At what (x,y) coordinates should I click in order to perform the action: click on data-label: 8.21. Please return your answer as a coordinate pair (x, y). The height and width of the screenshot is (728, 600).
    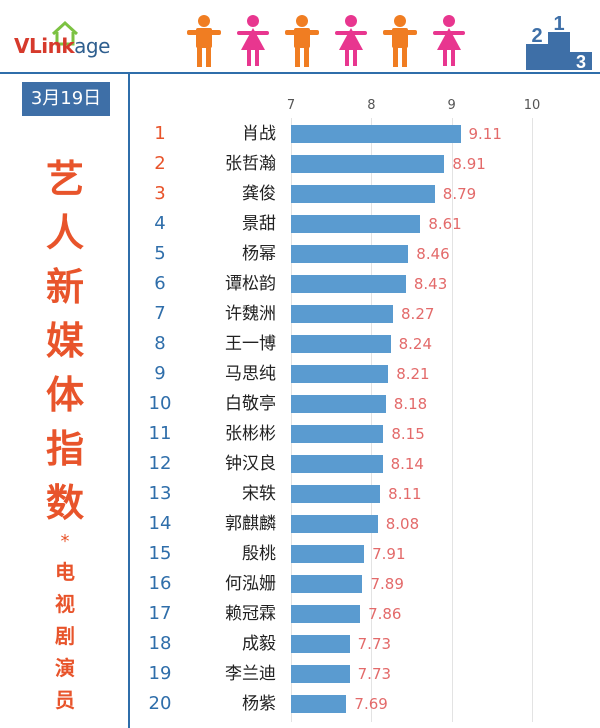
    Looking at the image, I should click on (413, 374).